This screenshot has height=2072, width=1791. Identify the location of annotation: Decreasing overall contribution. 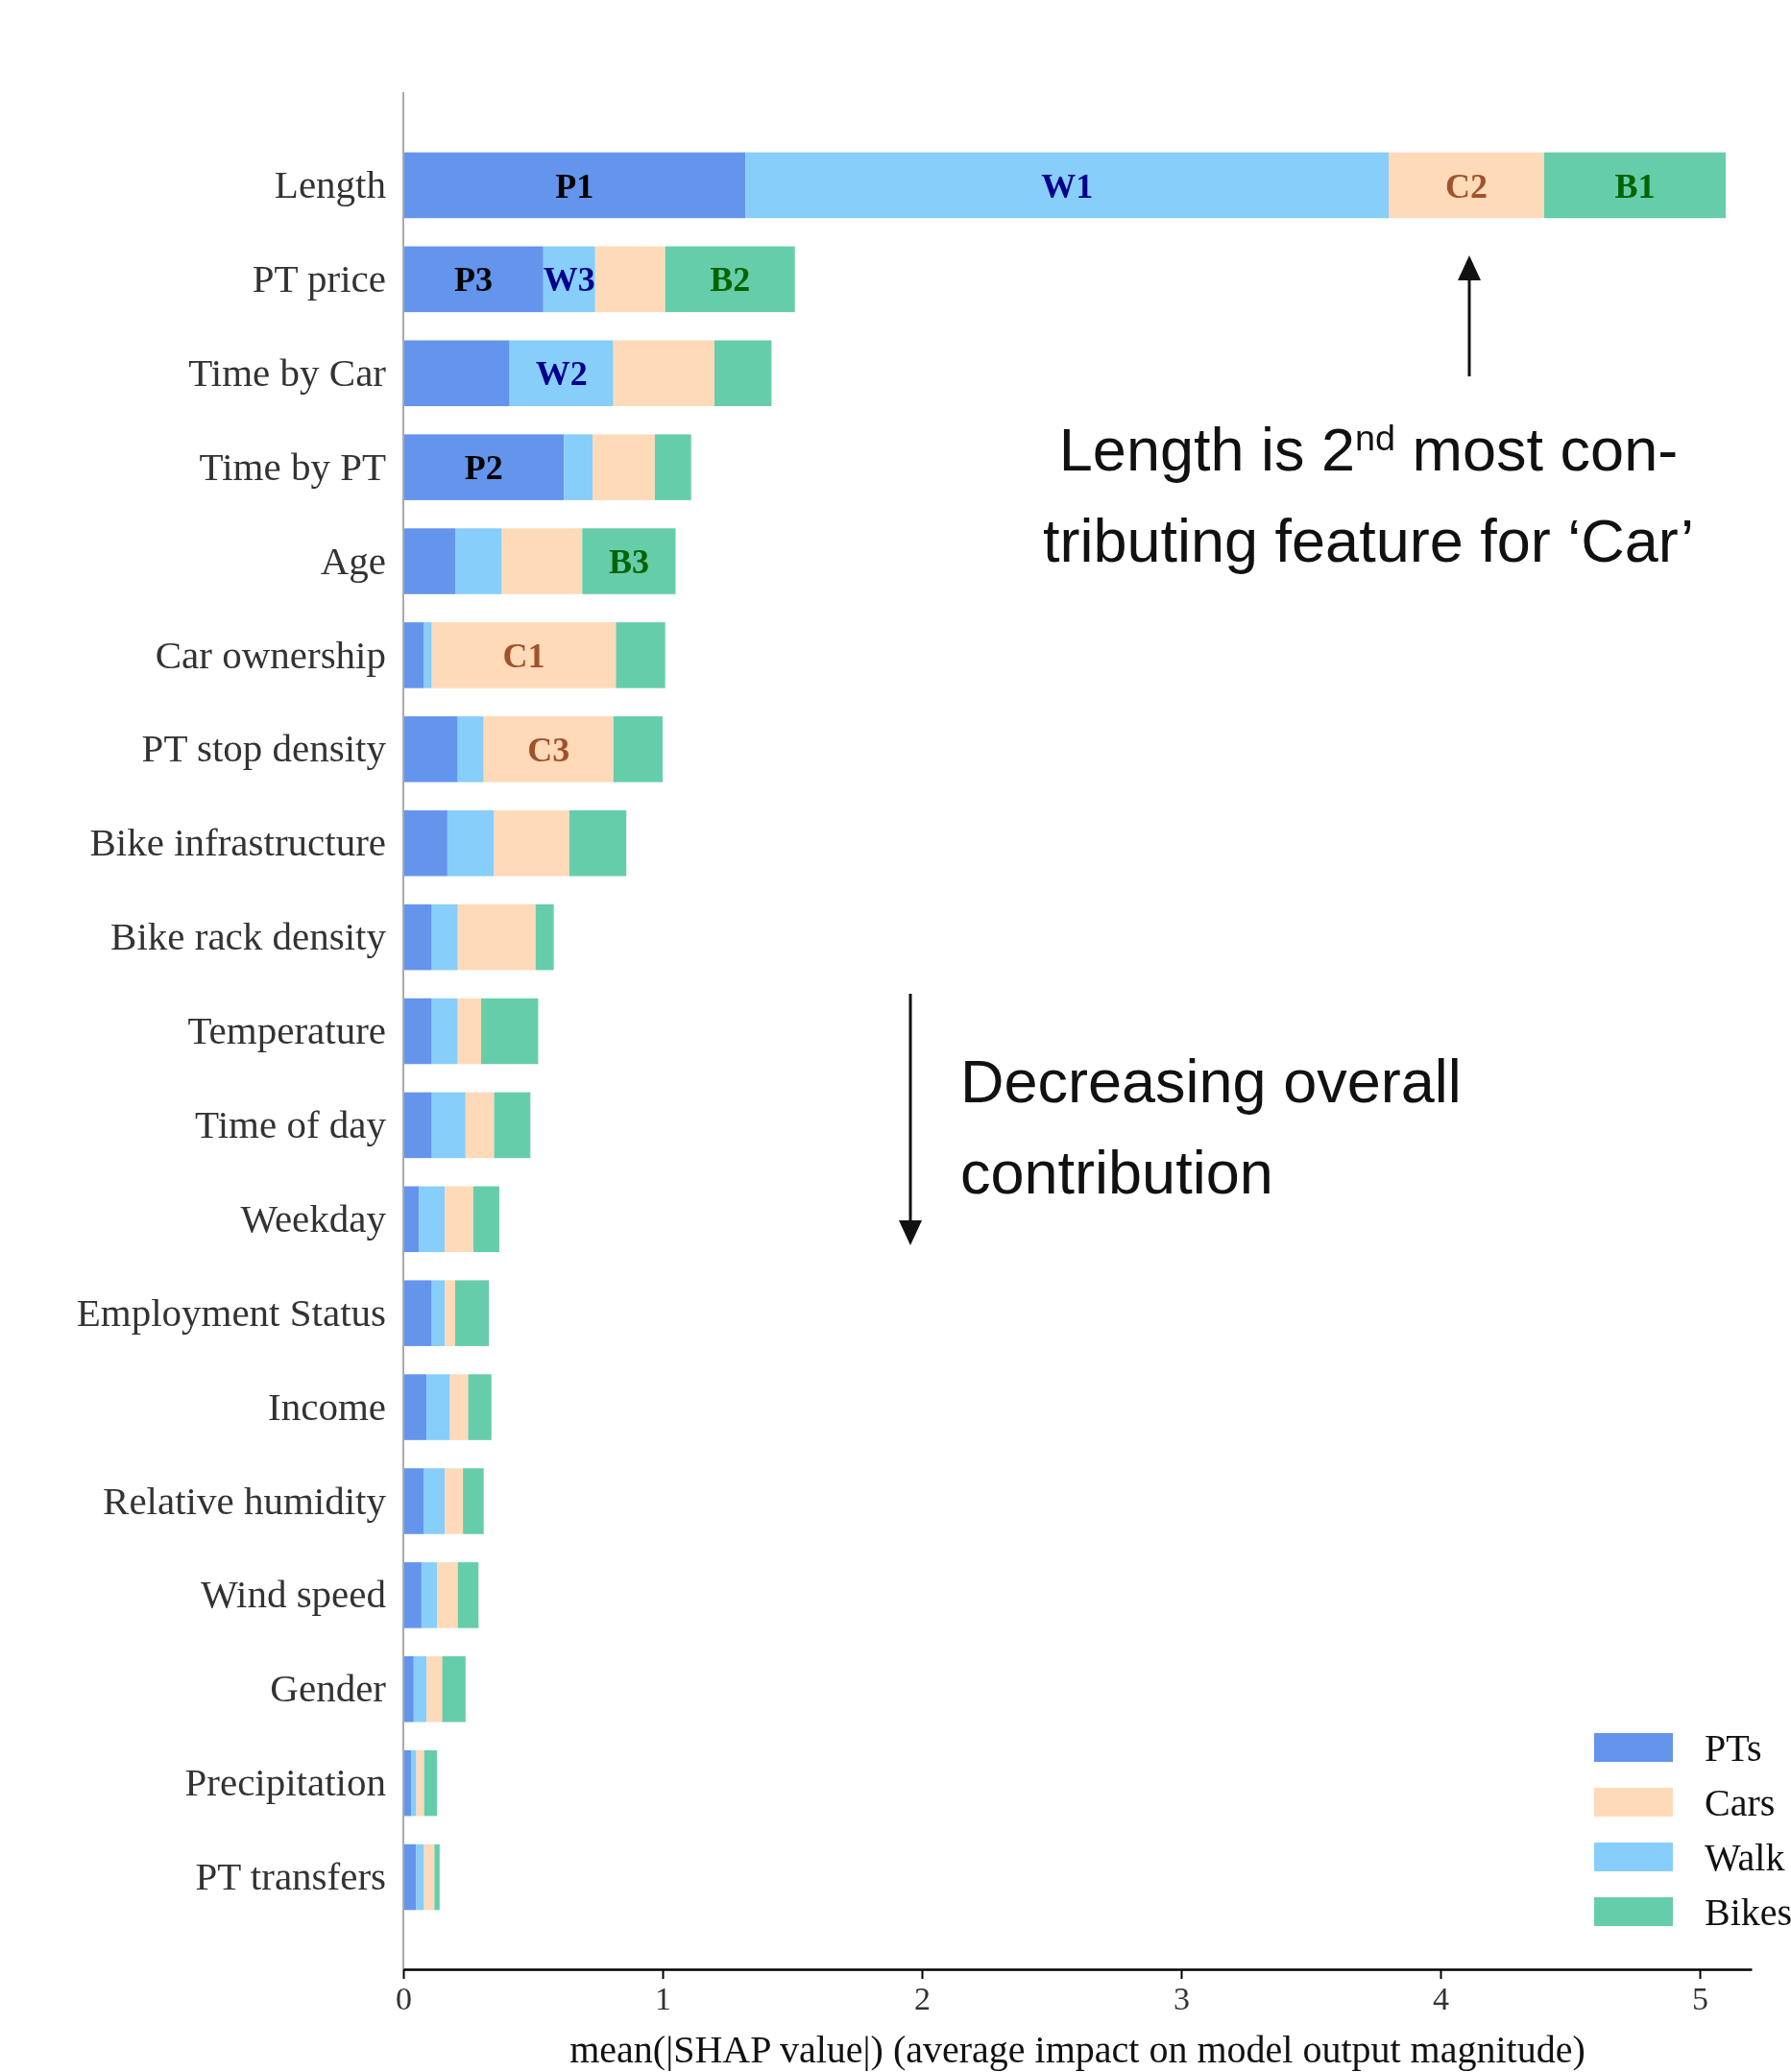
(1211, 1127).